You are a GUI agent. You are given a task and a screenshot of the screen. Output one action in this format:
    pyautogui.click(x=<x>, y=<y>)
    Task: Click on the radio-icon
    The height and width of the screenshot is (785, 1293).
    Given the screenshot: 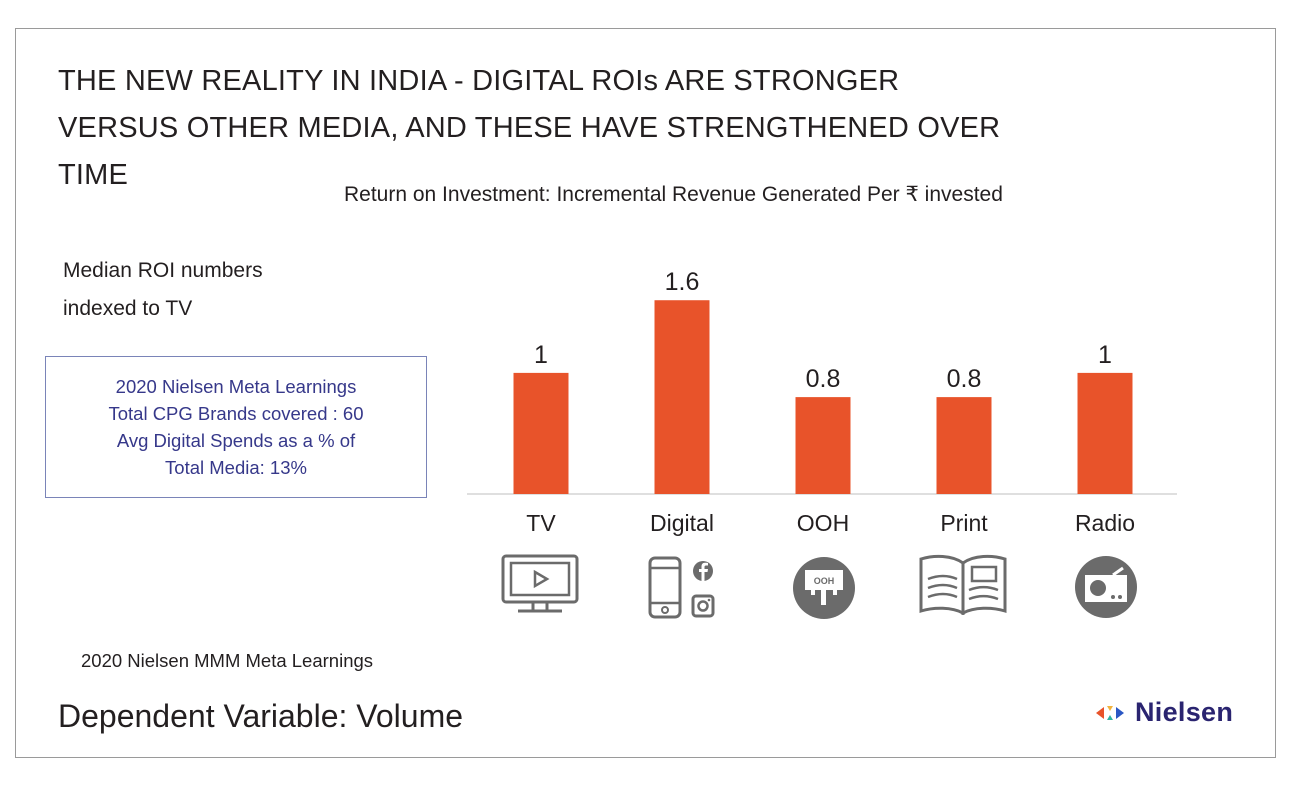 What is the action you would take?
    pyautogui.click(x=1106, y=587)
    